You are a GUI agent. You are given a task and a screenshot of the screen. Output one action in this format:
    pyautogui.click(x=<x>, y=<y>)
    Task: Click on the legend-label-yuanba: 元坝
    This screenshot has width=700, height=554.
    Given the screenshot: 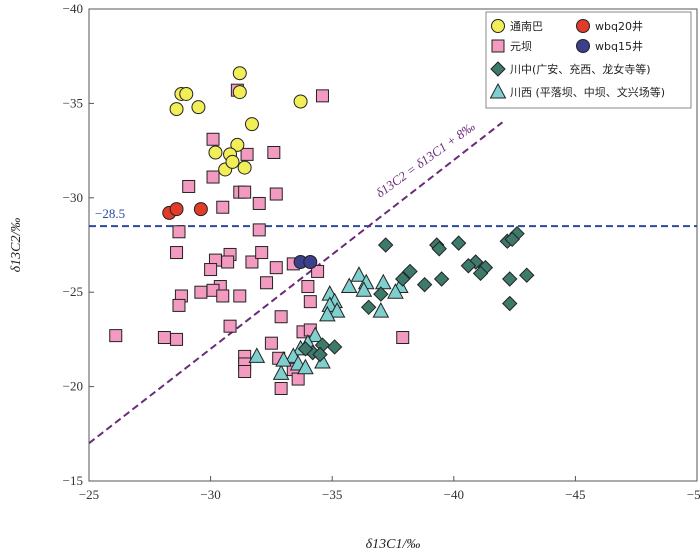 What is the action you would take?
    pyautogui.click(x=521, y=46)
    